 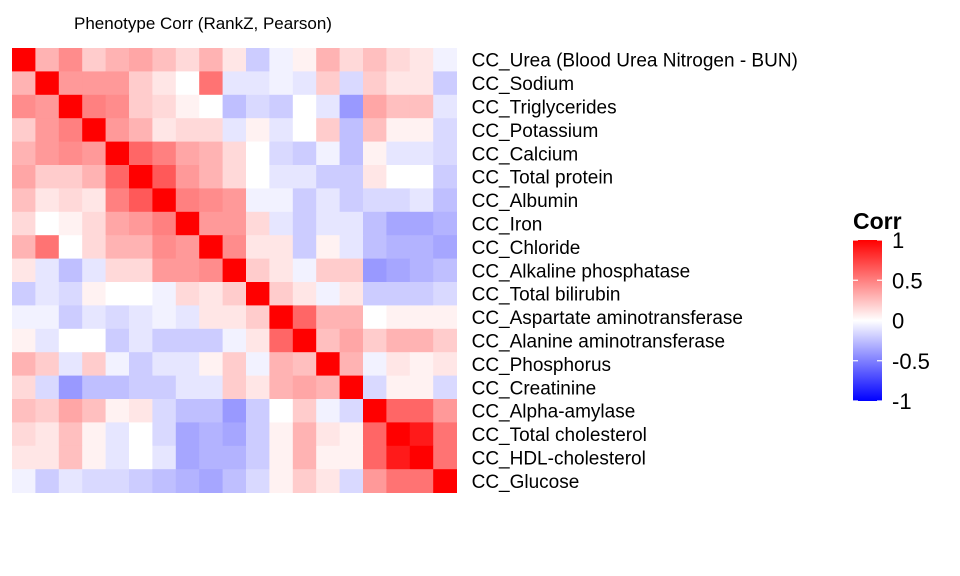 I want to click on legend-ticks: 1 0.5 0 -0.5 -1, so click(x=891, y=321).